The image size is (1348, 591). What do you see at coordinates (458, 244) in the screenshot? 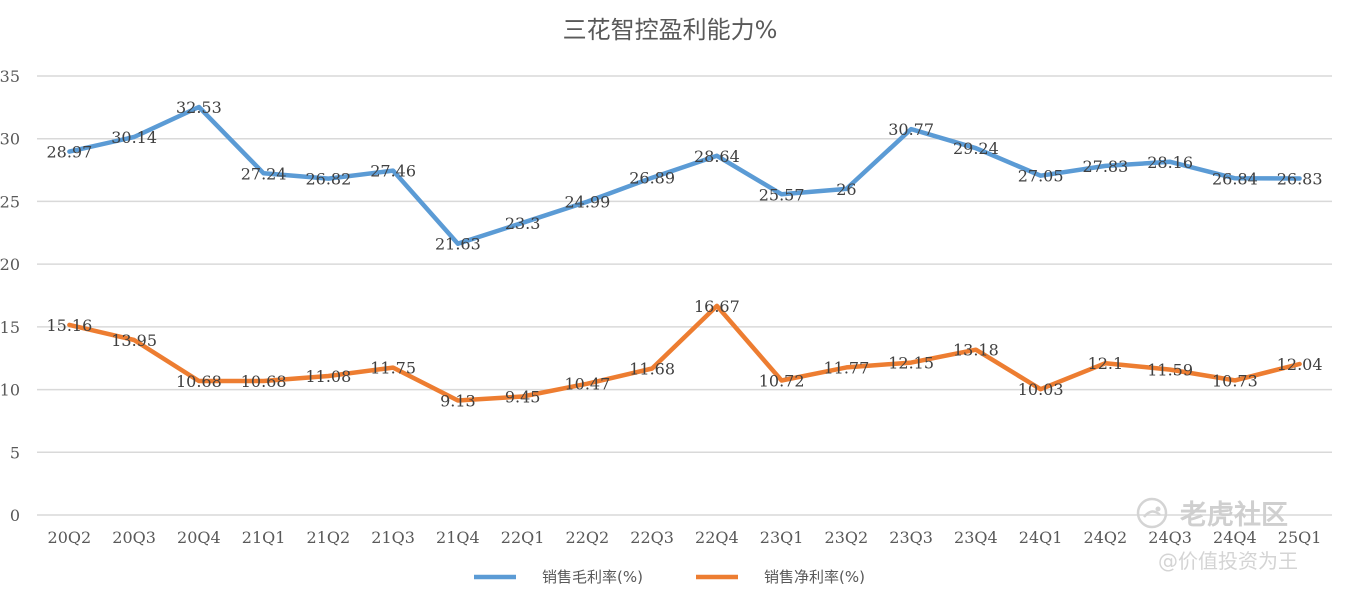
I see `data-label: 21.63` at bounding box center [458, 244].